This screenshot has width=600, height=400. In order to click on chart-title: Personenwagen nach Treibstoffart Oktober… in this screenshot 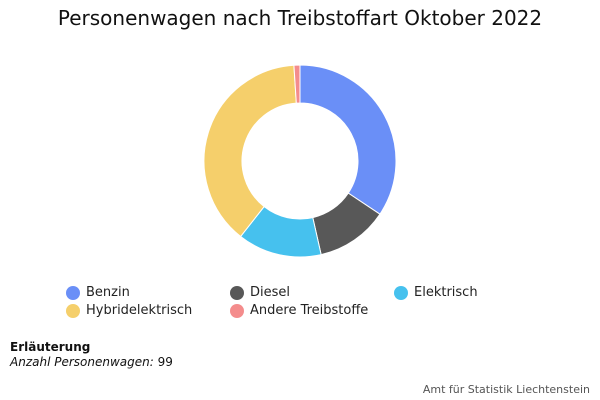, I will do `click(300, 18)`.